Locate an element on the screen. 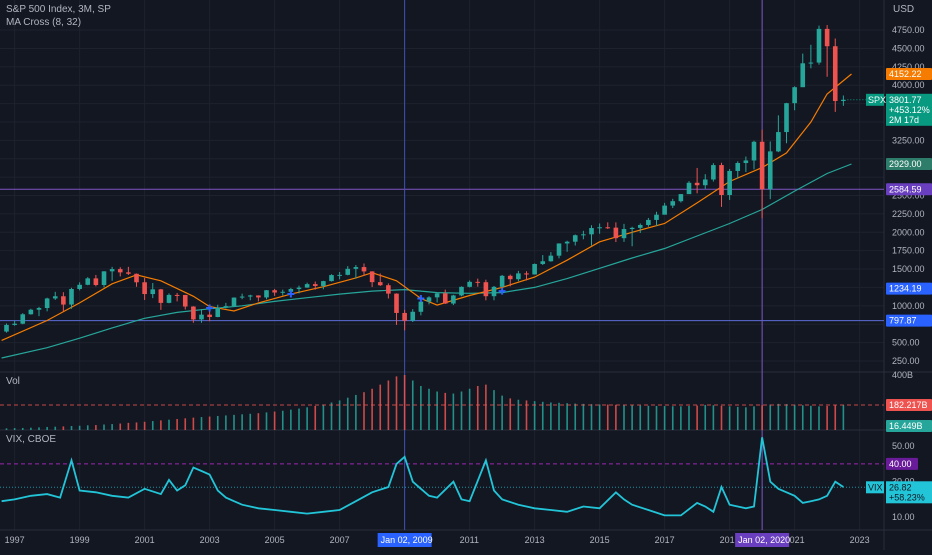 The image size is (932, 555). indicator-legend: MA Cross (8, 32) is located at coordinates (44, 22).